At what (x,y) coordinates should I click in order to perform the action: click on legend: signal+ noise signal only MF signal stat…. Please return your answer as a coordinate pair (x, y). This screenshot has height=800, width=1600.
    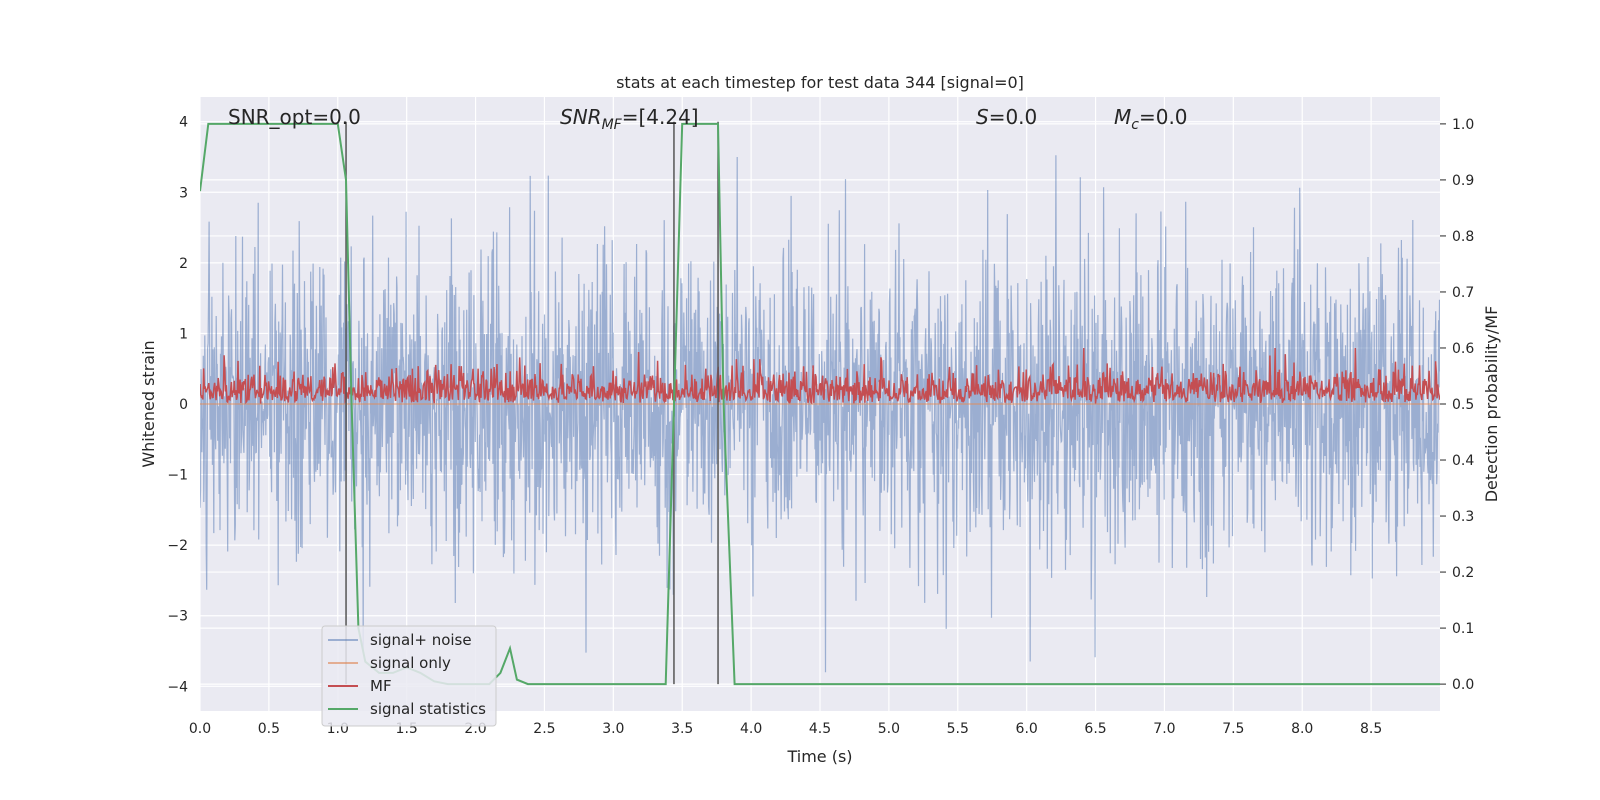
    Looking at the image, I should click on (409, 676).